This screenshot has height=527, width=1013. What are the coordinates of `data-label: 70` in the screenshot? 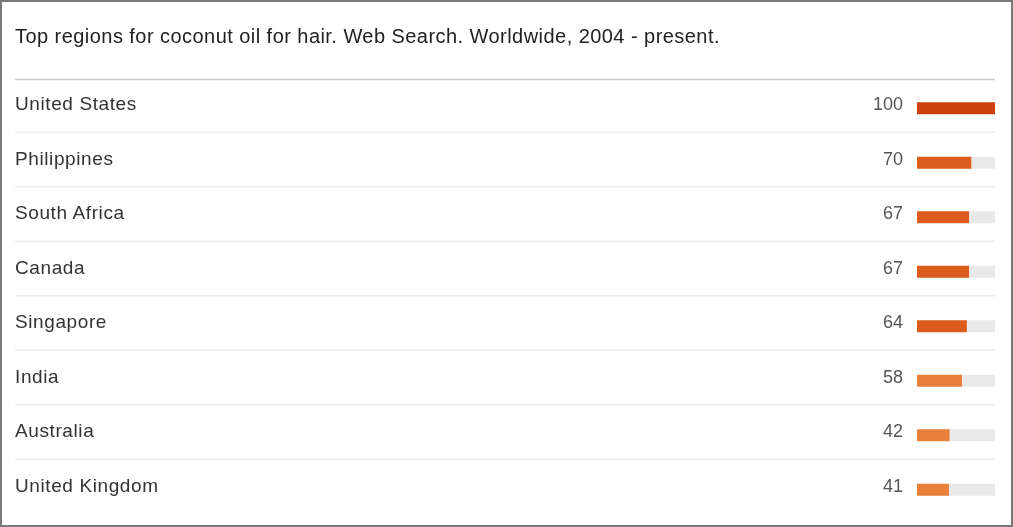 It's located at (892, 158).